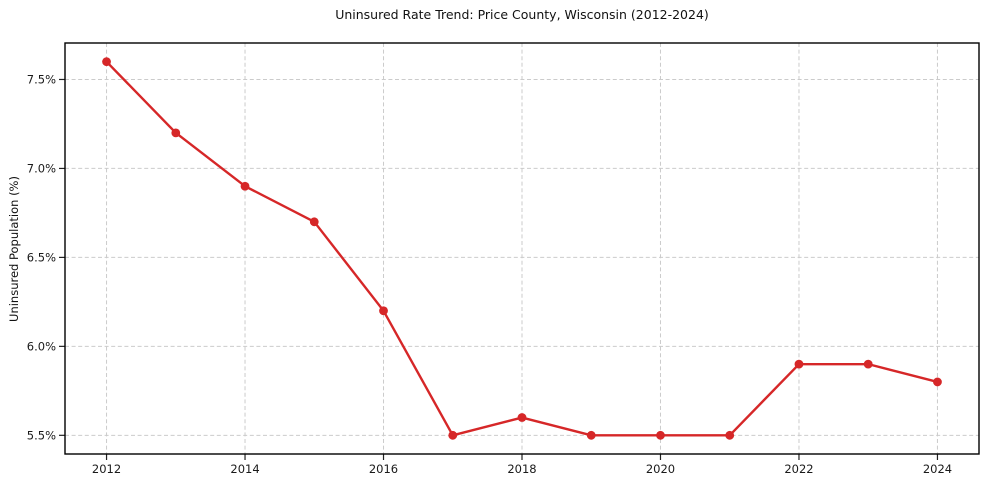 This screenshot has width=989, height=490. Describe the element at coordinates (41, 168) in the screenshot. I see `y-tick-label: 7.0%` at that location.